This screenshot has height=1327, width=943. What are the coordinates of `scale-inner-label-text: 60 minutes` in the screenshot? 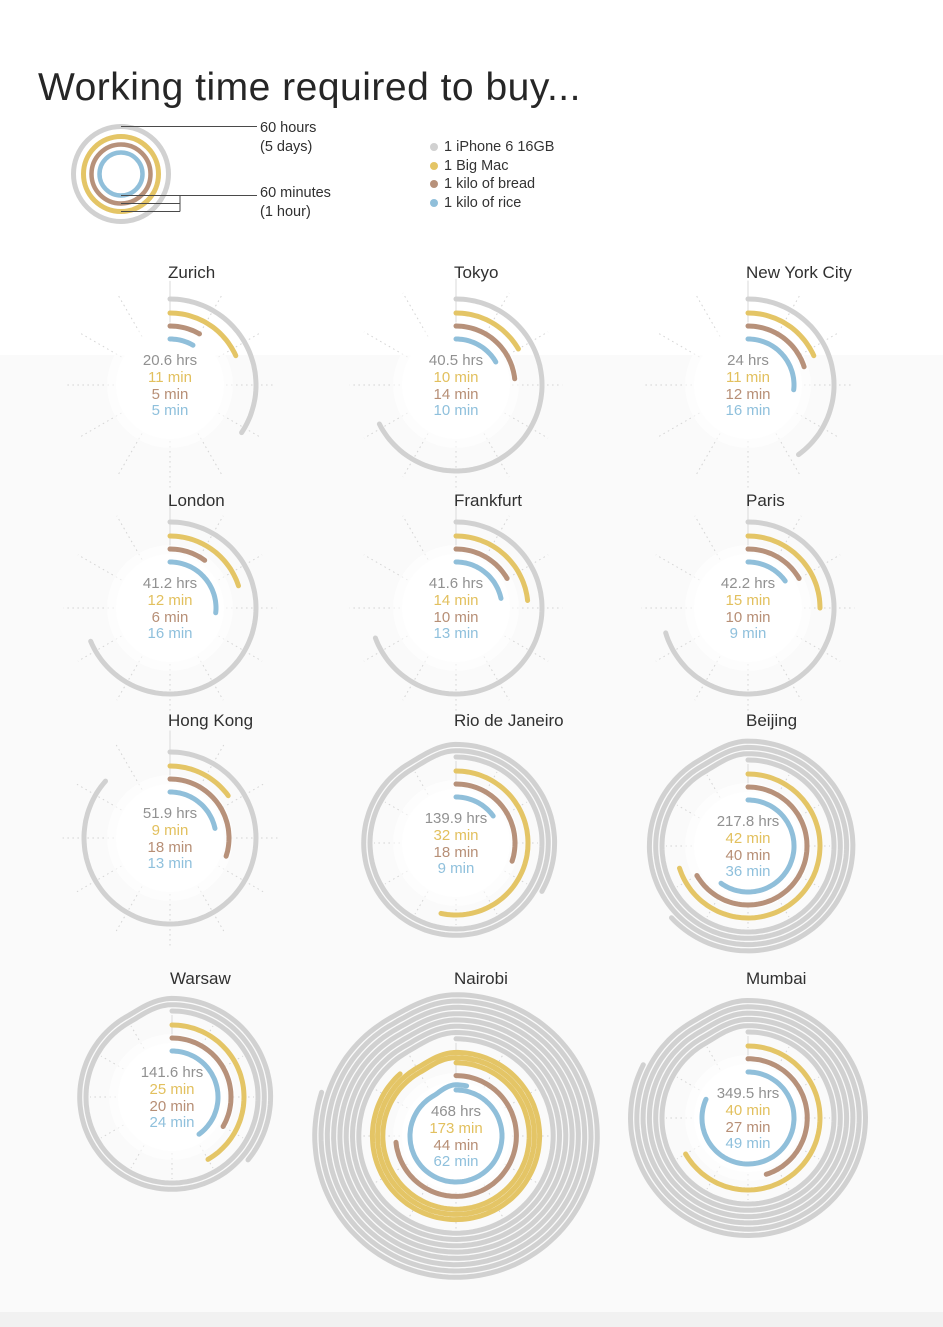 It's located at (295, 193).